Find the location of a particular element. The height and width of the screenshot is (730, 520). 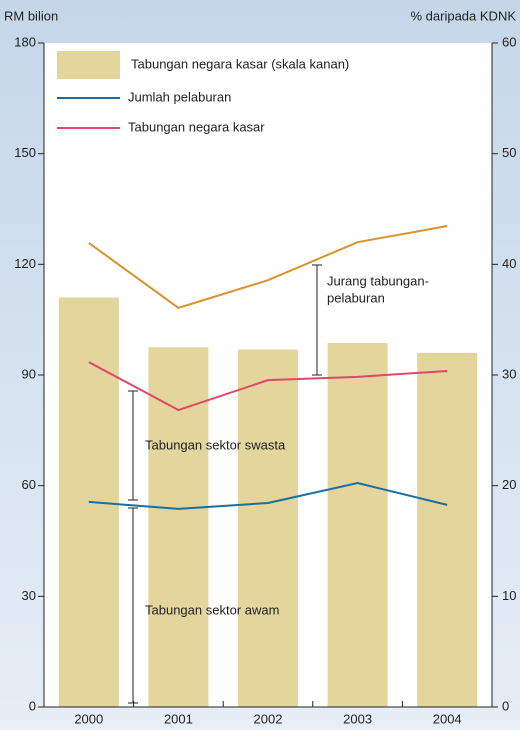

y2-tick-label: 10 is located at coordinates (509, 595).